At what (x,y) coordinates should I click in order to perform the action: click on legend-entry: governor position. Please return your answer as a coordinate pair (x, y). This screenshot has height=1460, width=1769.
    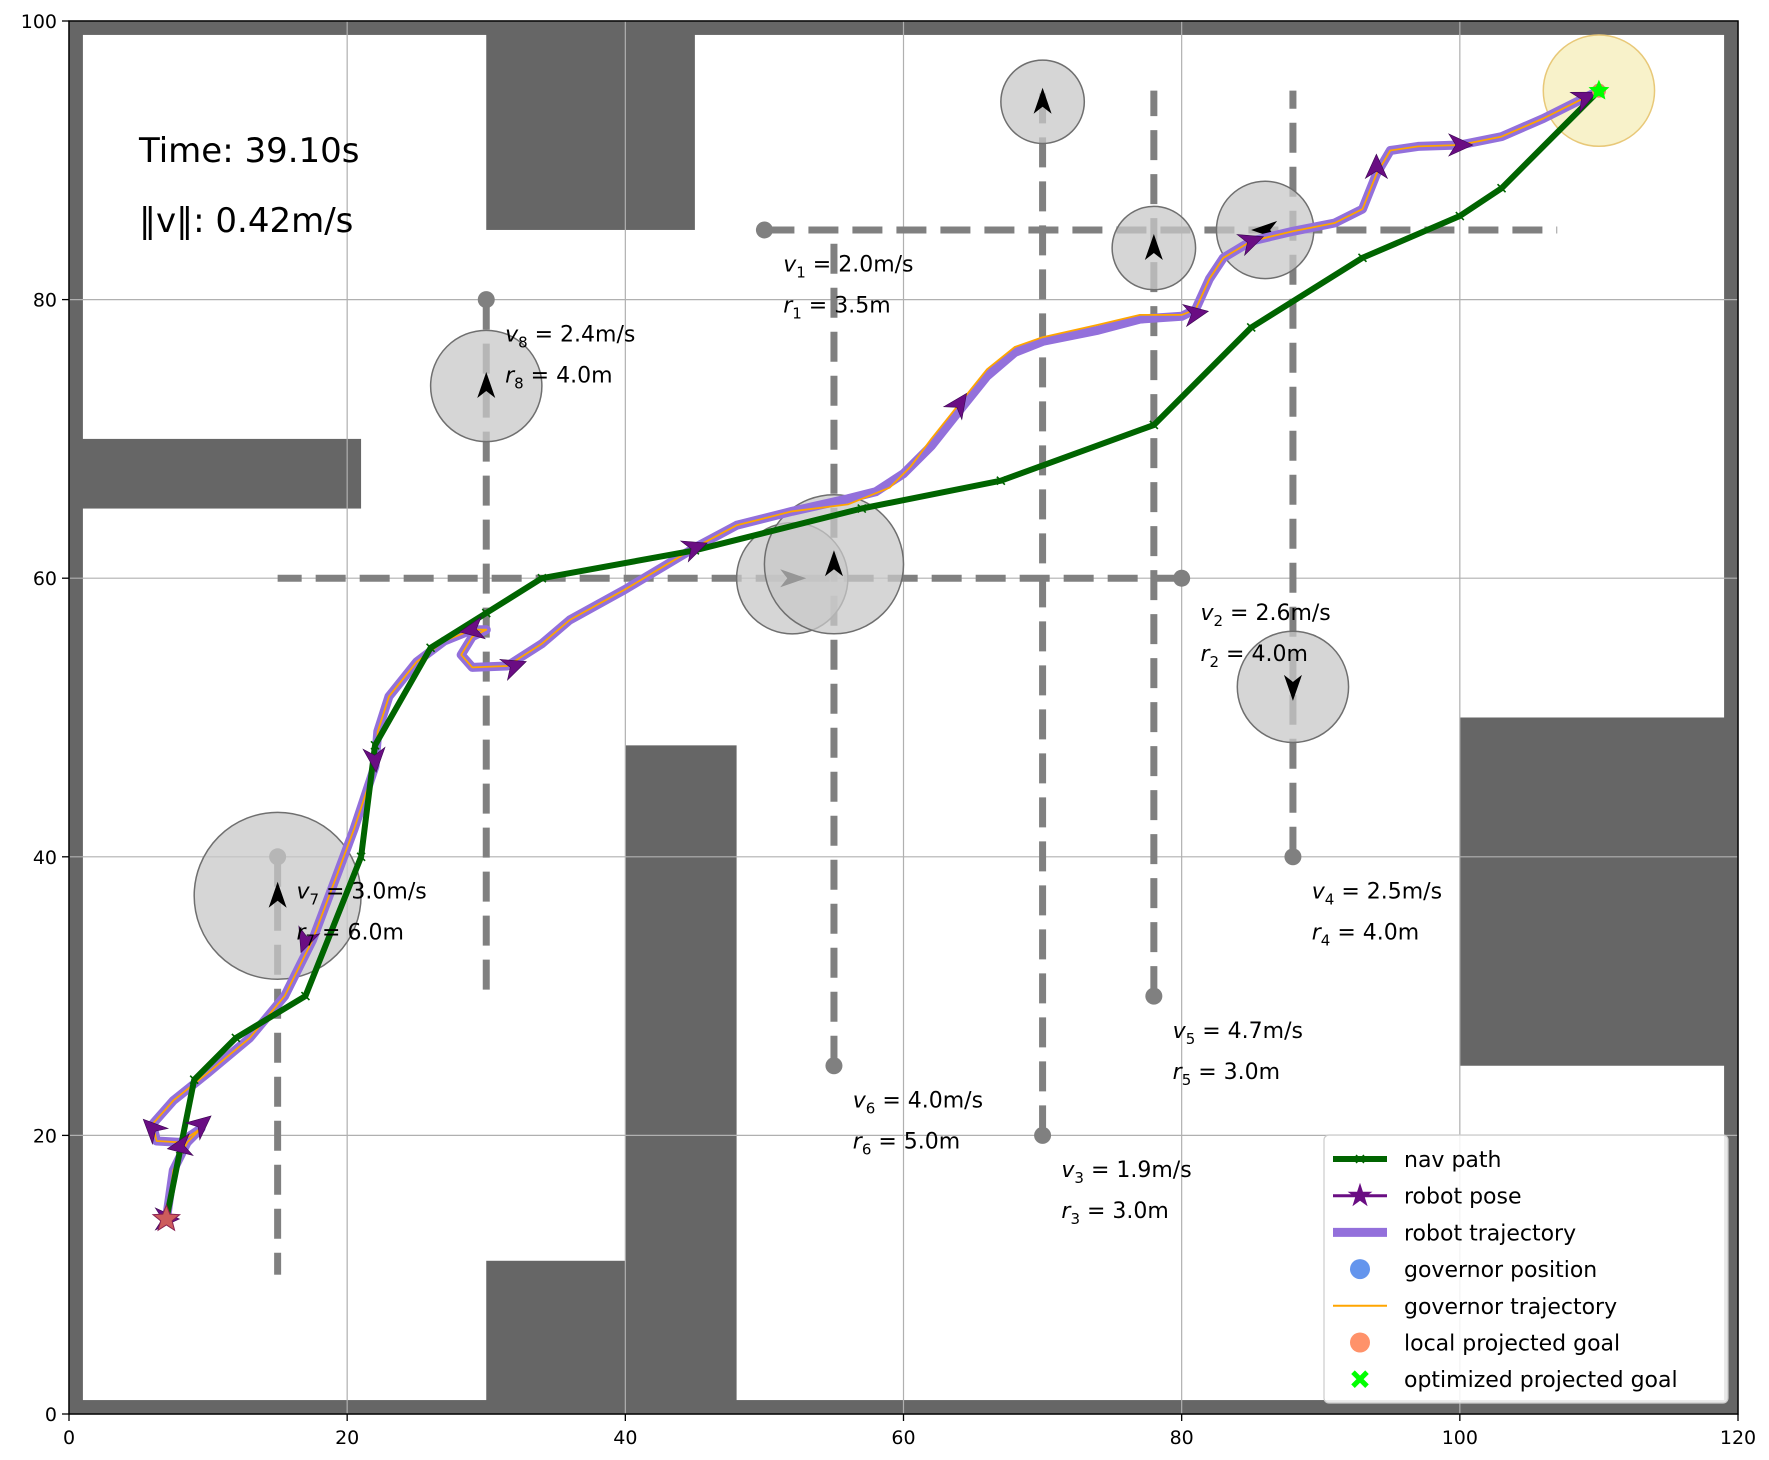
    Looking at the image, I should click on (1473, 1270).